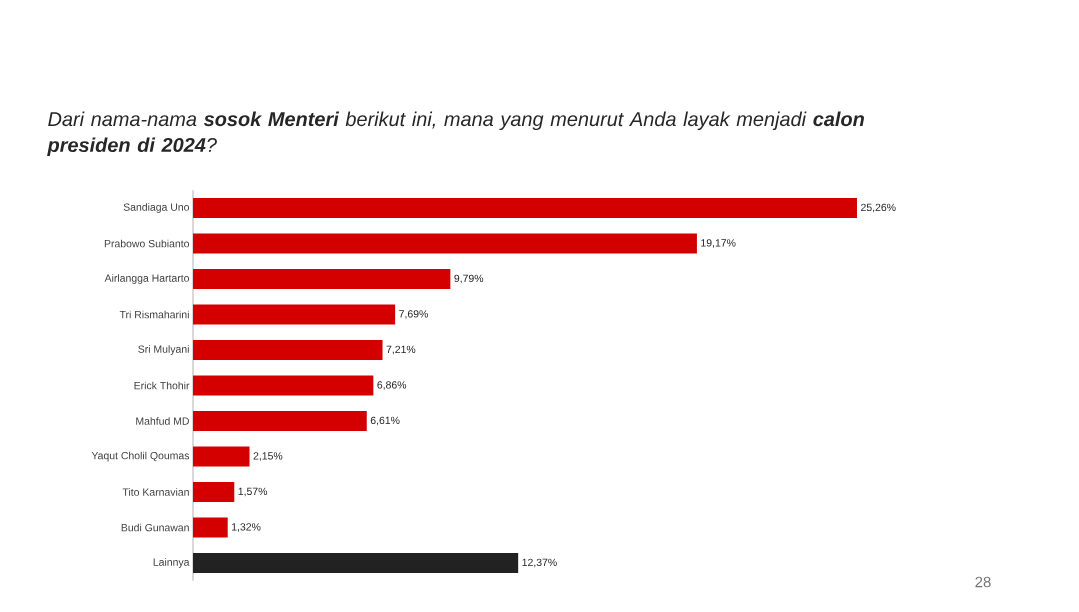 The height and width of the screenshot is (612, 1079). I want to click on data-label: 2,15%, so click(268, 456).